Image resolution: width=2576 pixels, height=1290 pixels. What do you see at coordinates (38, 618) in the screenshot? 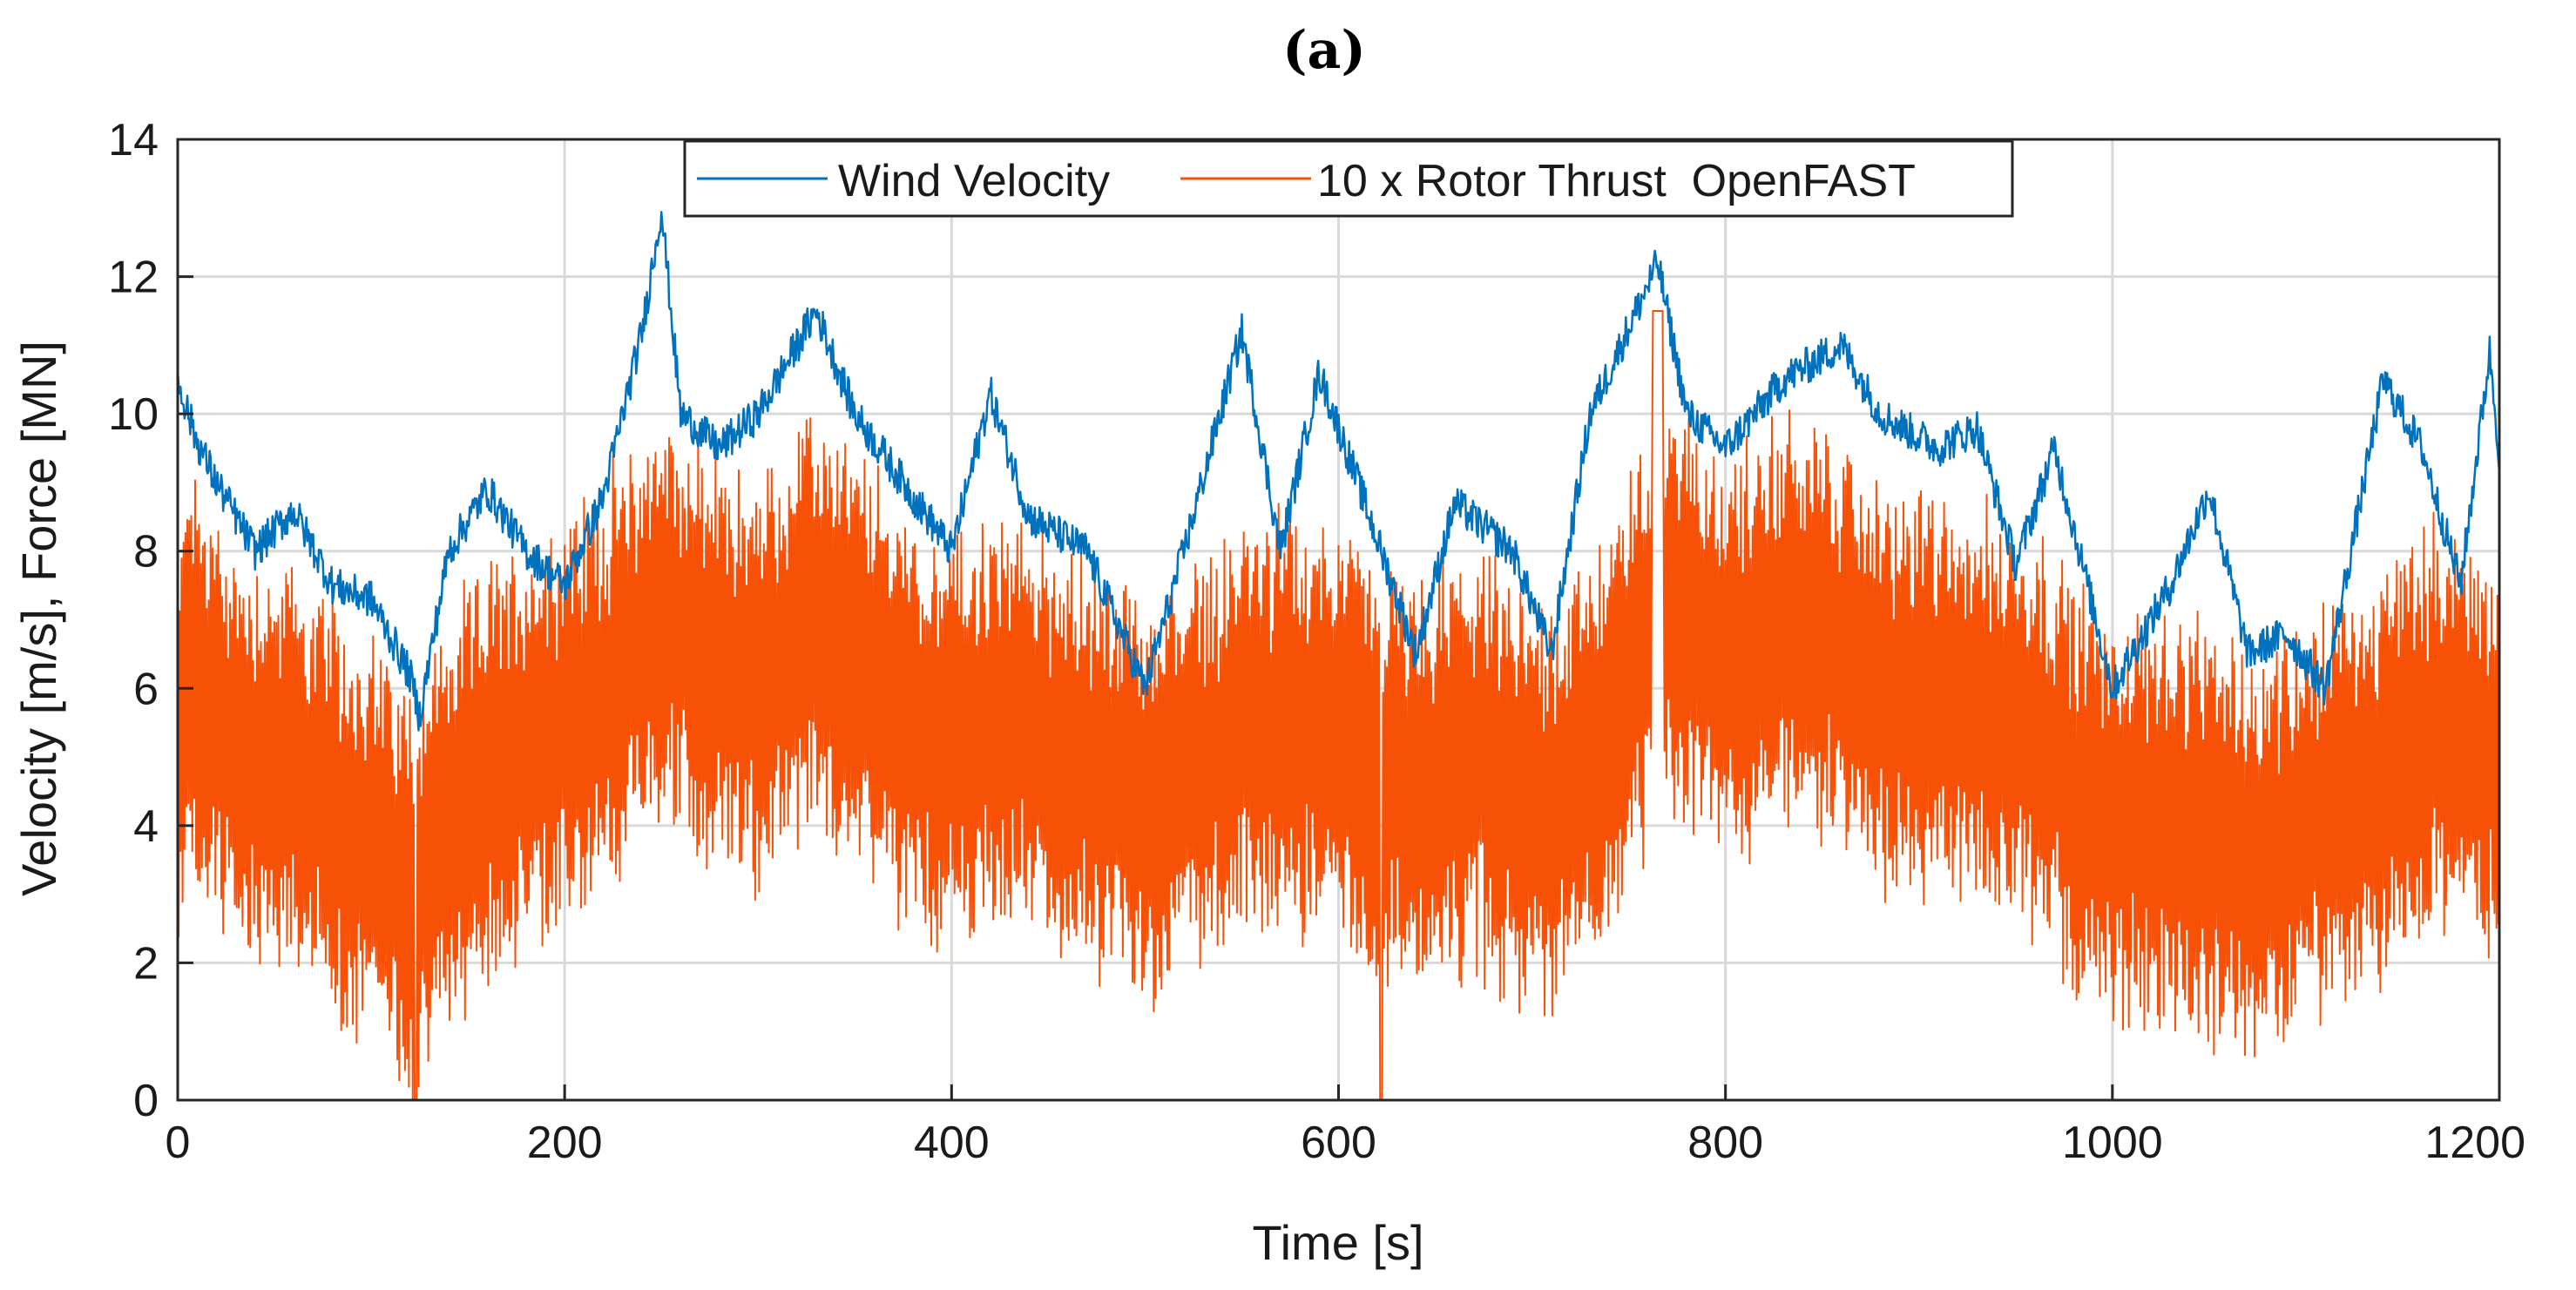
I see `y-axis-label: Velocity [m/s], Force [MN]` at bounding box center [38, 618].